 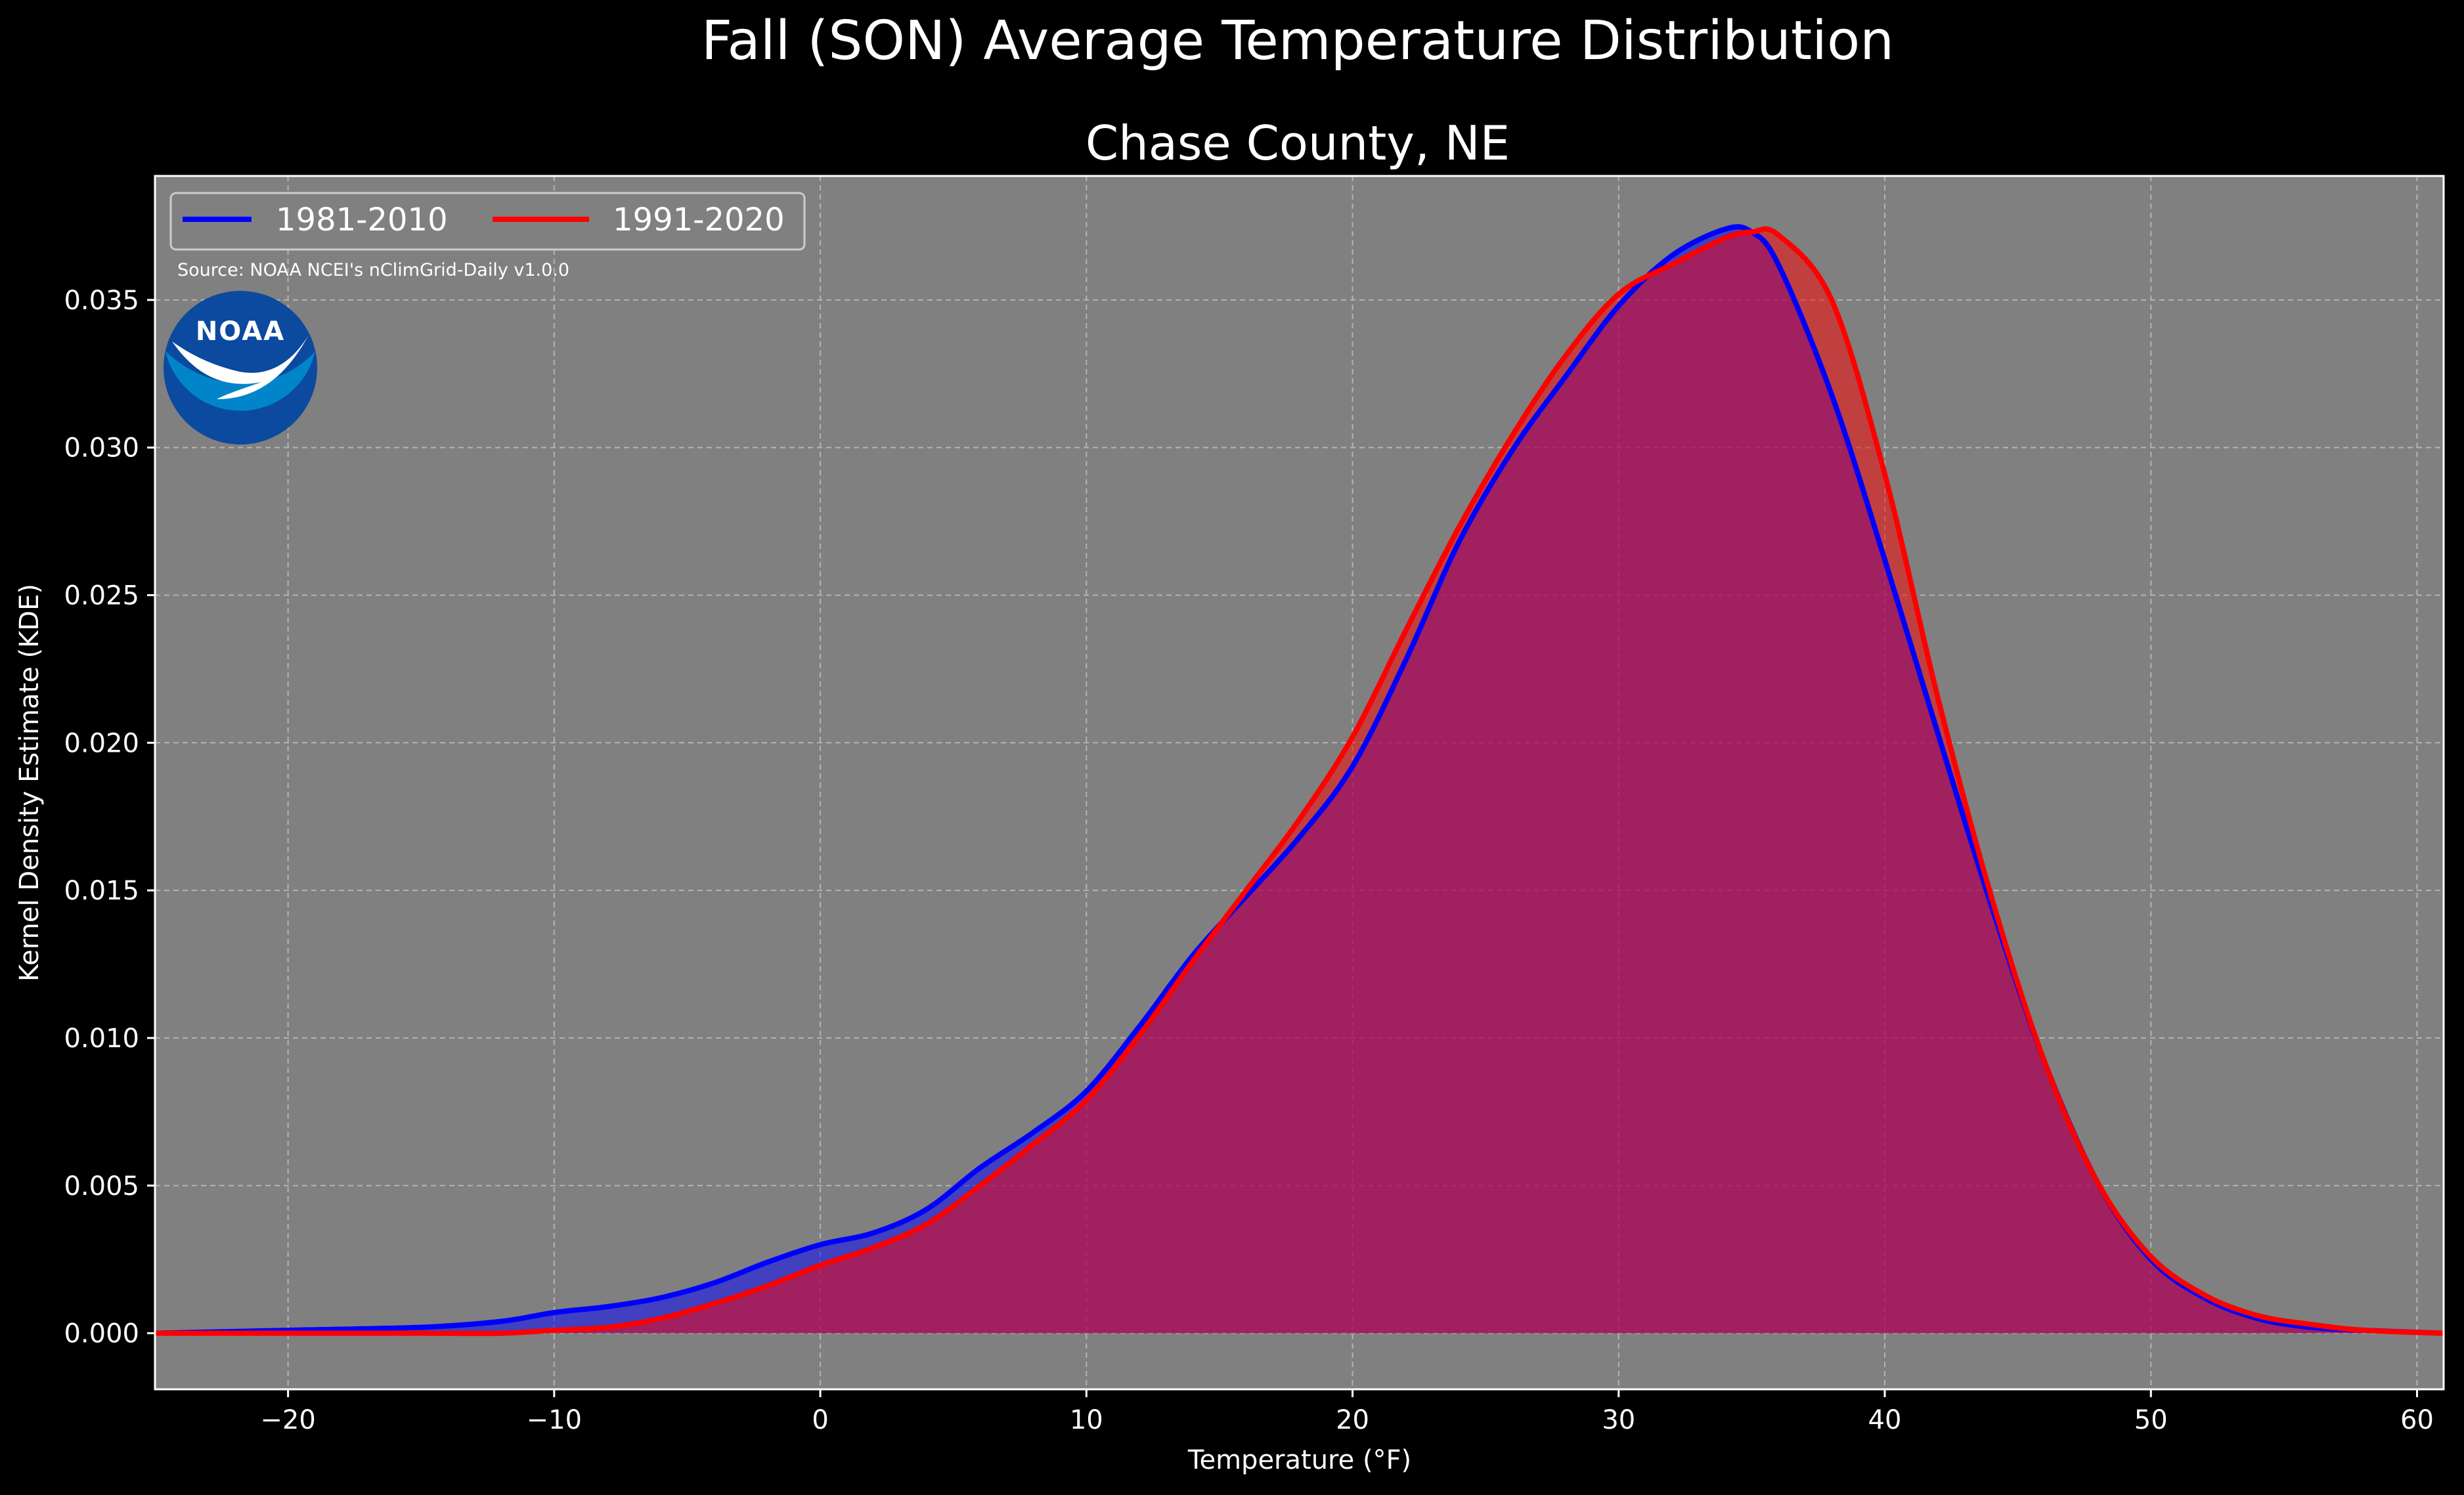 What do you see at coordinates (820, 1420) in the screenshot?
I see `x-tick-label: 0` at bounding box center [820, 1420].